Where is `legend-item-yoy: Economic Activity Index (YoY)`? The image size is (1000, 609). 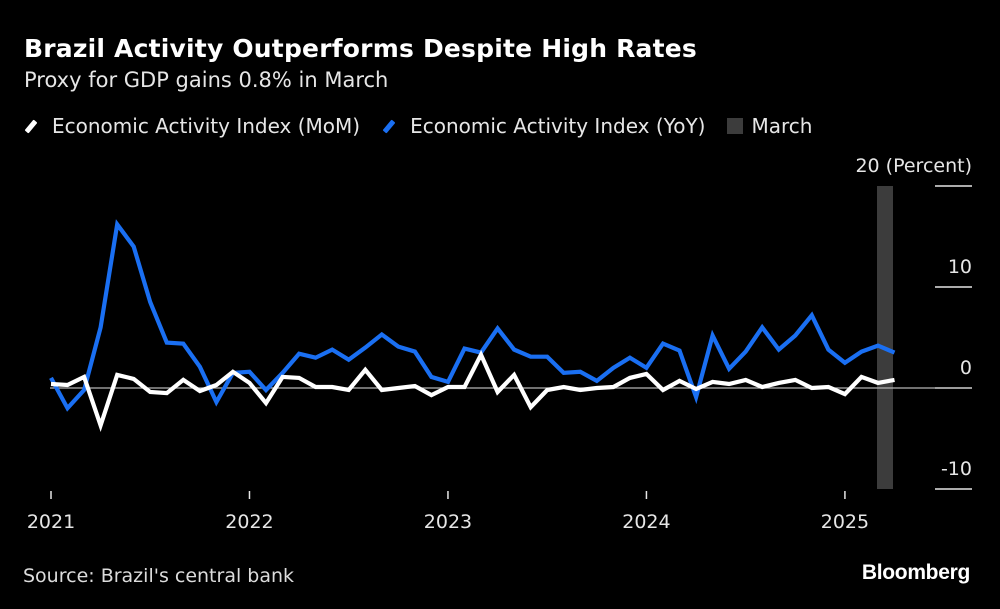 legend-item-yoy: Economic Activity Index (YoY) is located at coordinates (543, 126).